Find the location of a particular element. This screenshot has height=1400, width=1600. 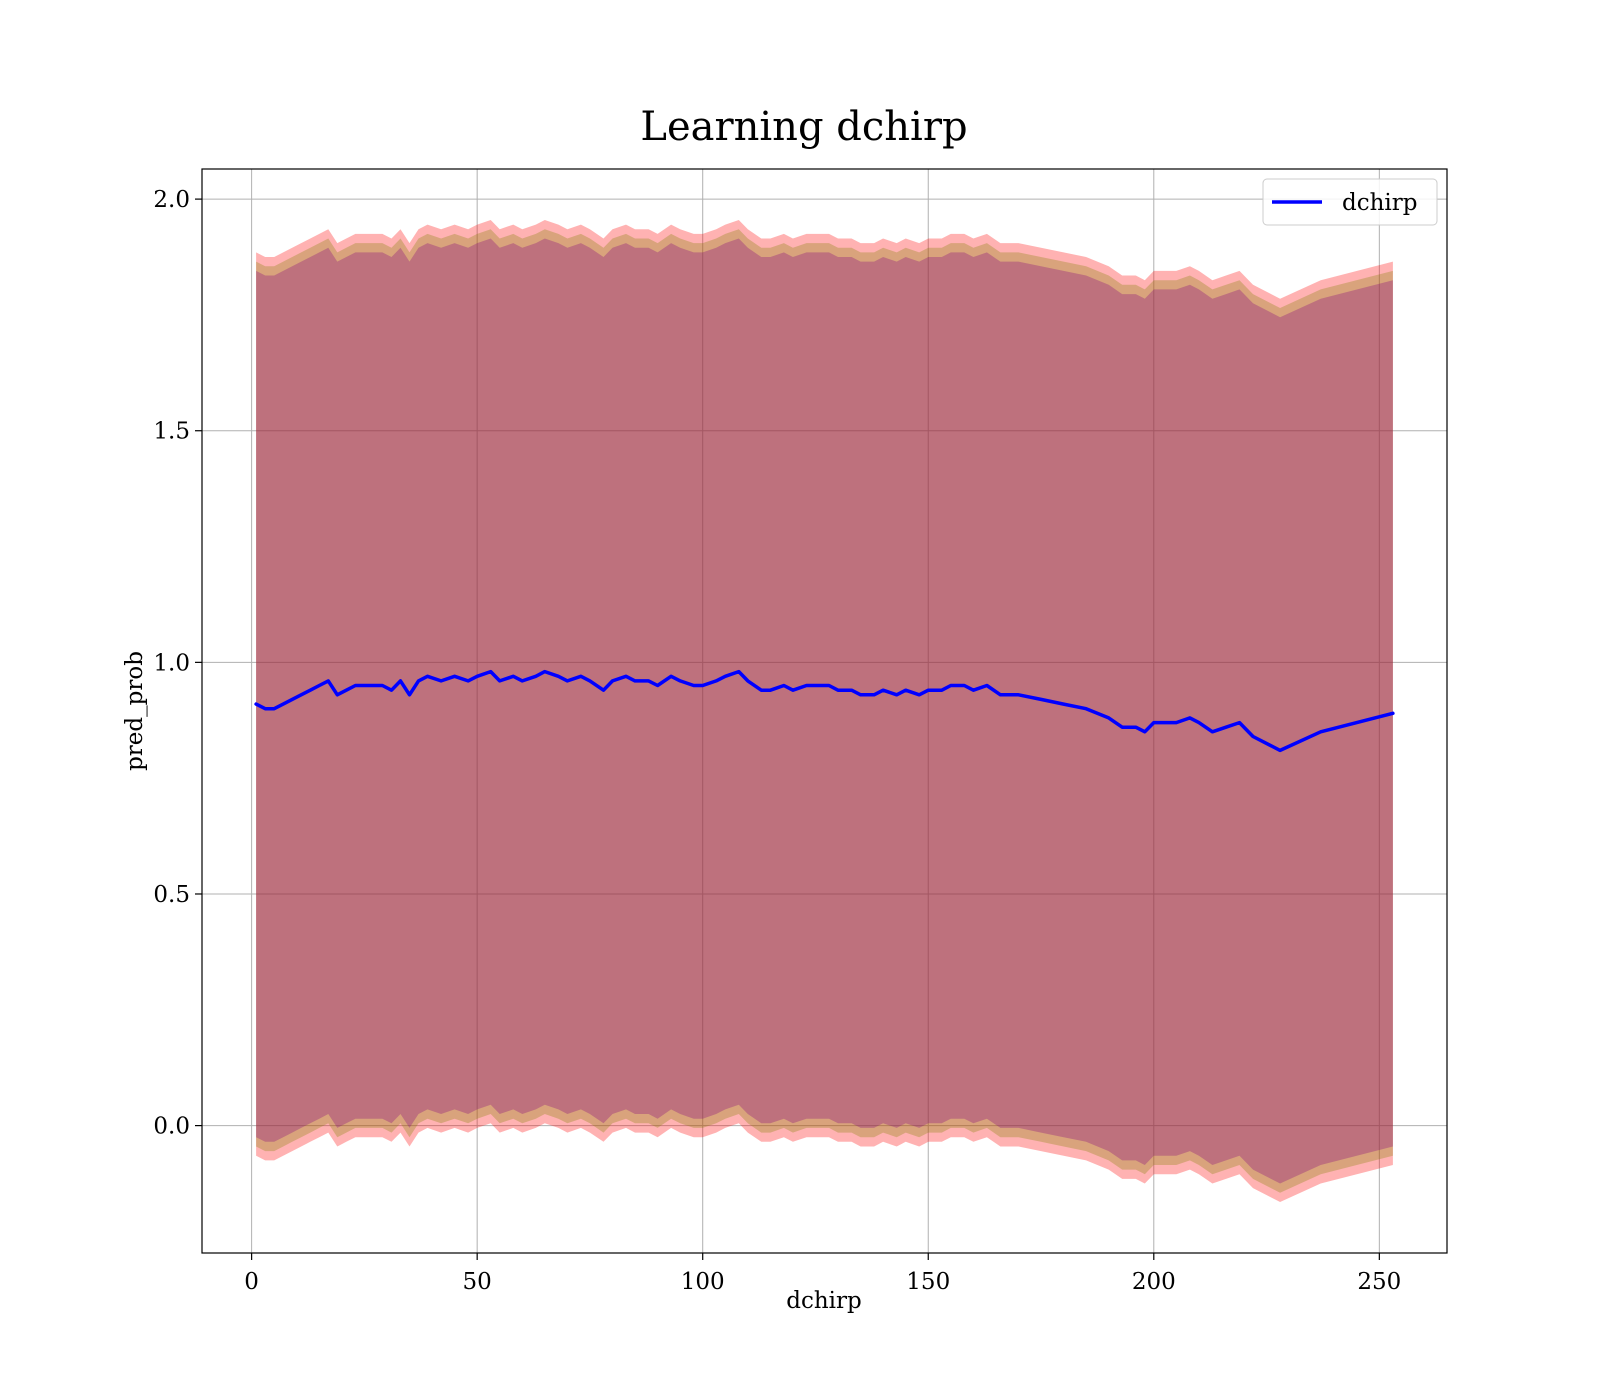

x-tick-label: 50 is located at coordinates (477, 1282).